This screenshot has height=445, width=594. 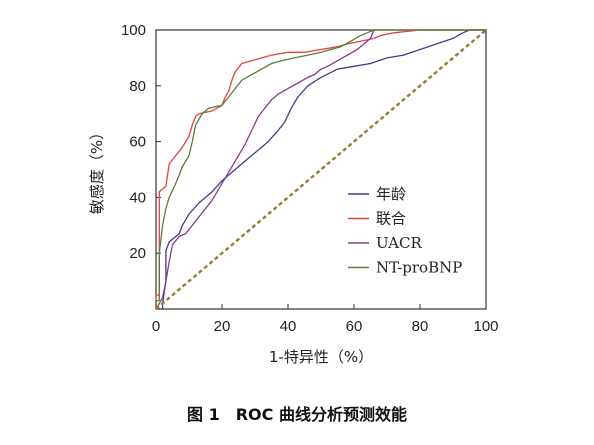 I want to click on y-tick-label: 100, so click(x=133, y=30).